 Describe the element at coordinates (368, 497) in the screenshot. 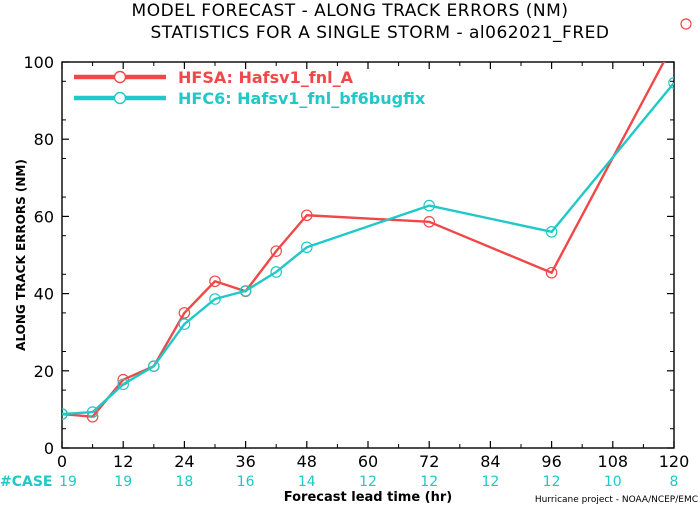

I see `x-axis-label: Forecast lead time (hr)` at that location.